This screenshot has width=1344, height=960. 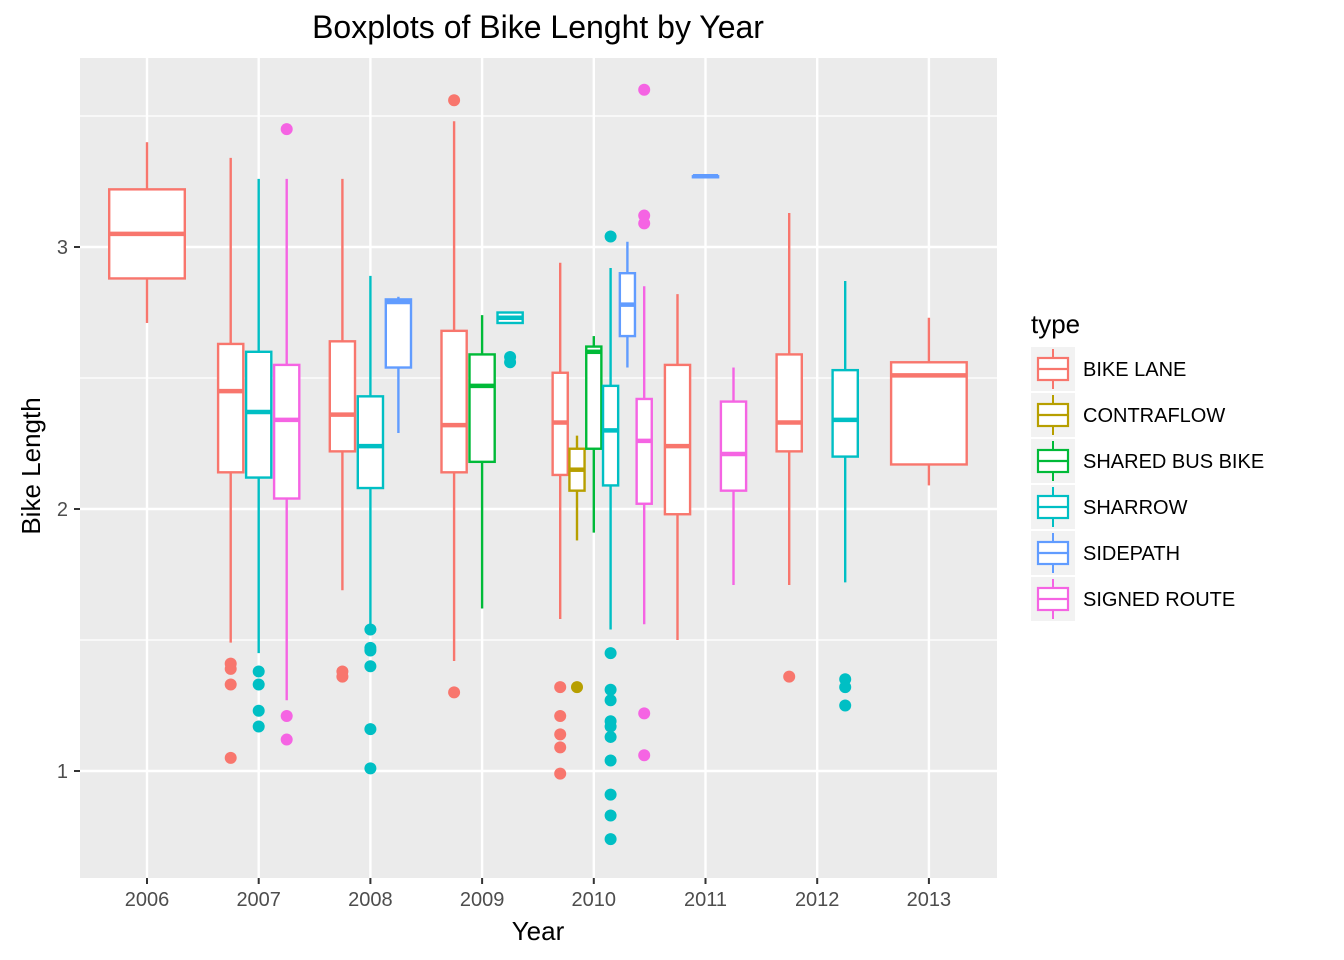 What do you see at coordinates (538, 27) in the screenshot?
I see `chart-title: Boxplots of Bike Lenght by Year` at bounding box center [538, 27].